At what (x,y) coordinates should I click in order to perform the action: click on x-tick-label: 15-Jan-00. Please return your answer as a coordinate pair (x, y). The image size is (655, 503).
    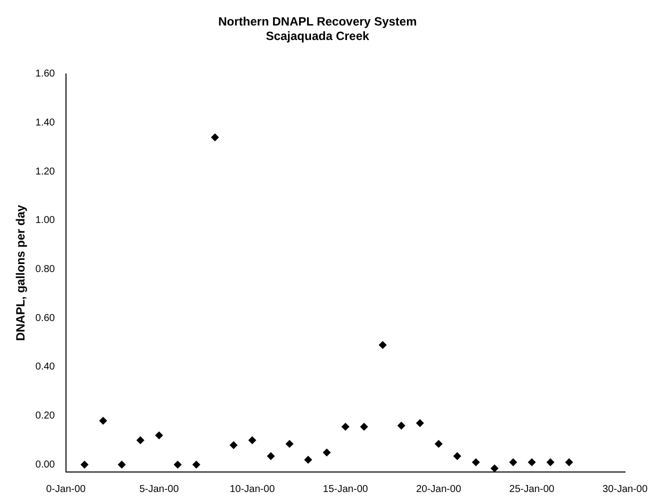
    Looking at the image, I should click on (345, 489).